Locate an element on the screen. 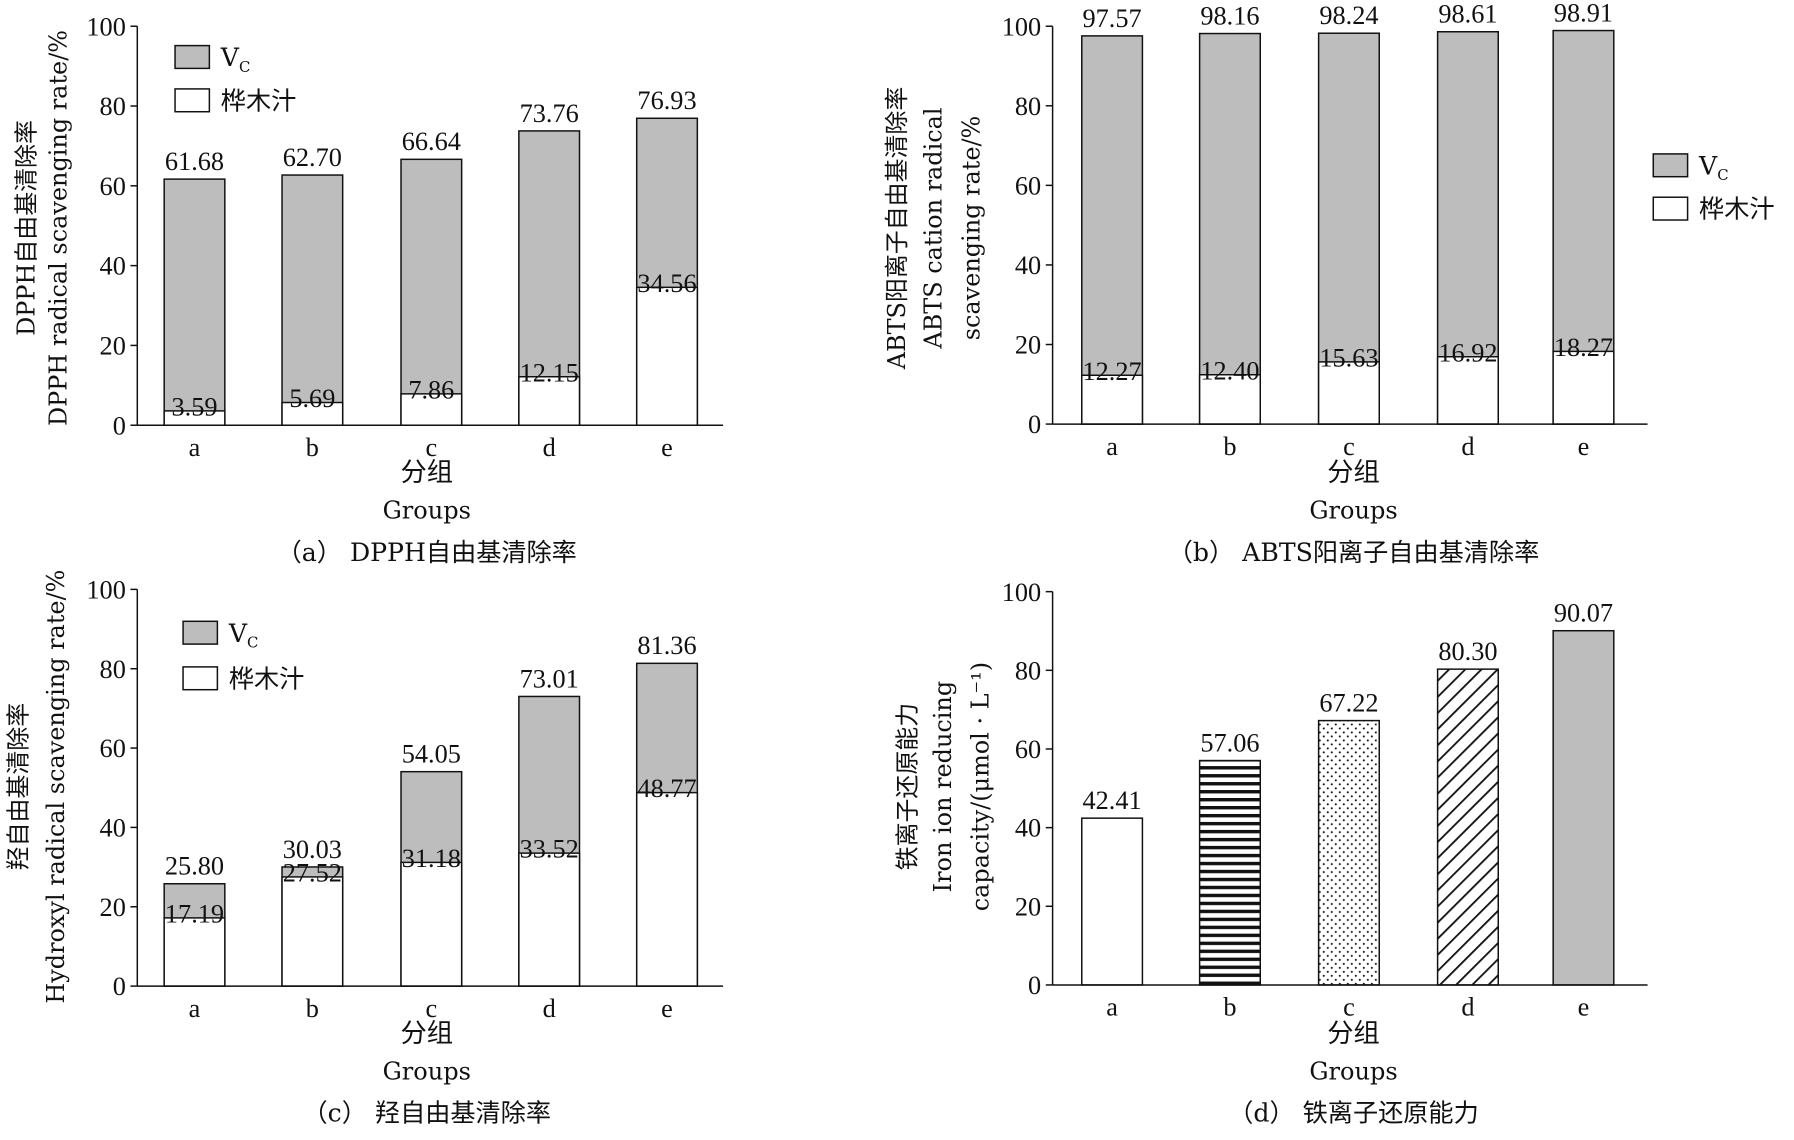 The width and height of the screenshot is (1794, 1140). y-axis-title: DPPH radical scavenging rate/% is located at coordinates (58, 228).